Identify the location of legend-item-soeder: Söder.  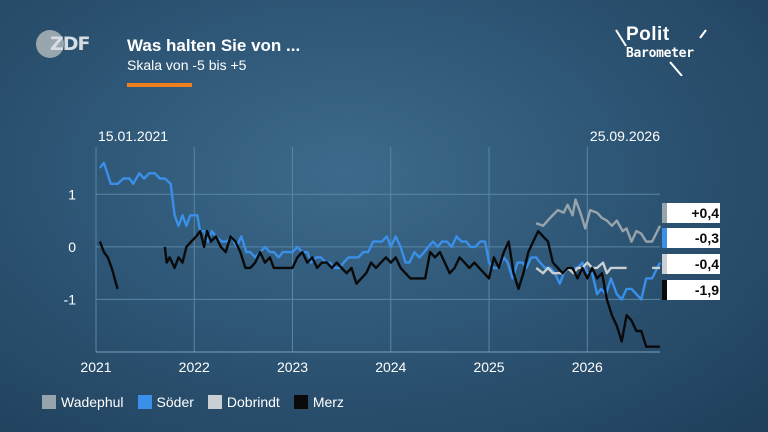
(165, 402).